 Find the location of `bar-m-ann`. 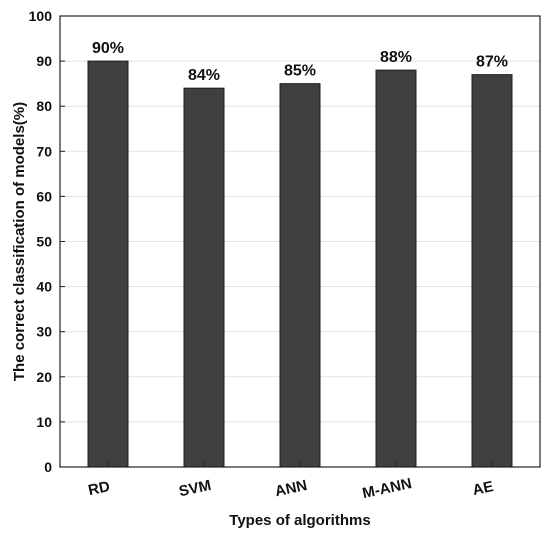

bar-m-ann is located at coordinates (396, 268).